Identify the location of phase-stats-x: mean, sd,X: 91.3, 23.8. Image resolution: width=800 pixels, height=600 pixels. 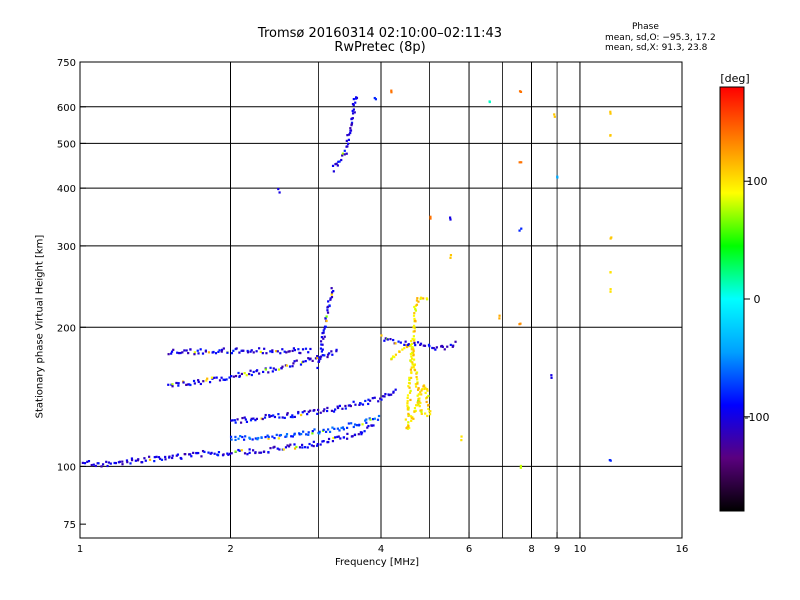
(656, 48).